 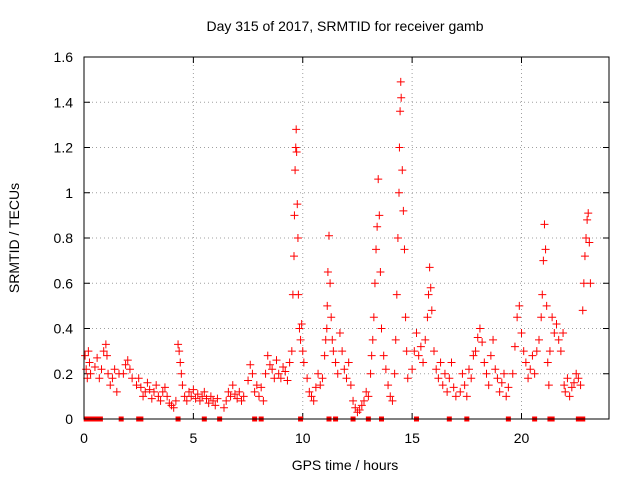 What do you see at coordinates (303, 438) in the screenshot?
I see `x-tick-label: 10` at bounding box center [303, 438].